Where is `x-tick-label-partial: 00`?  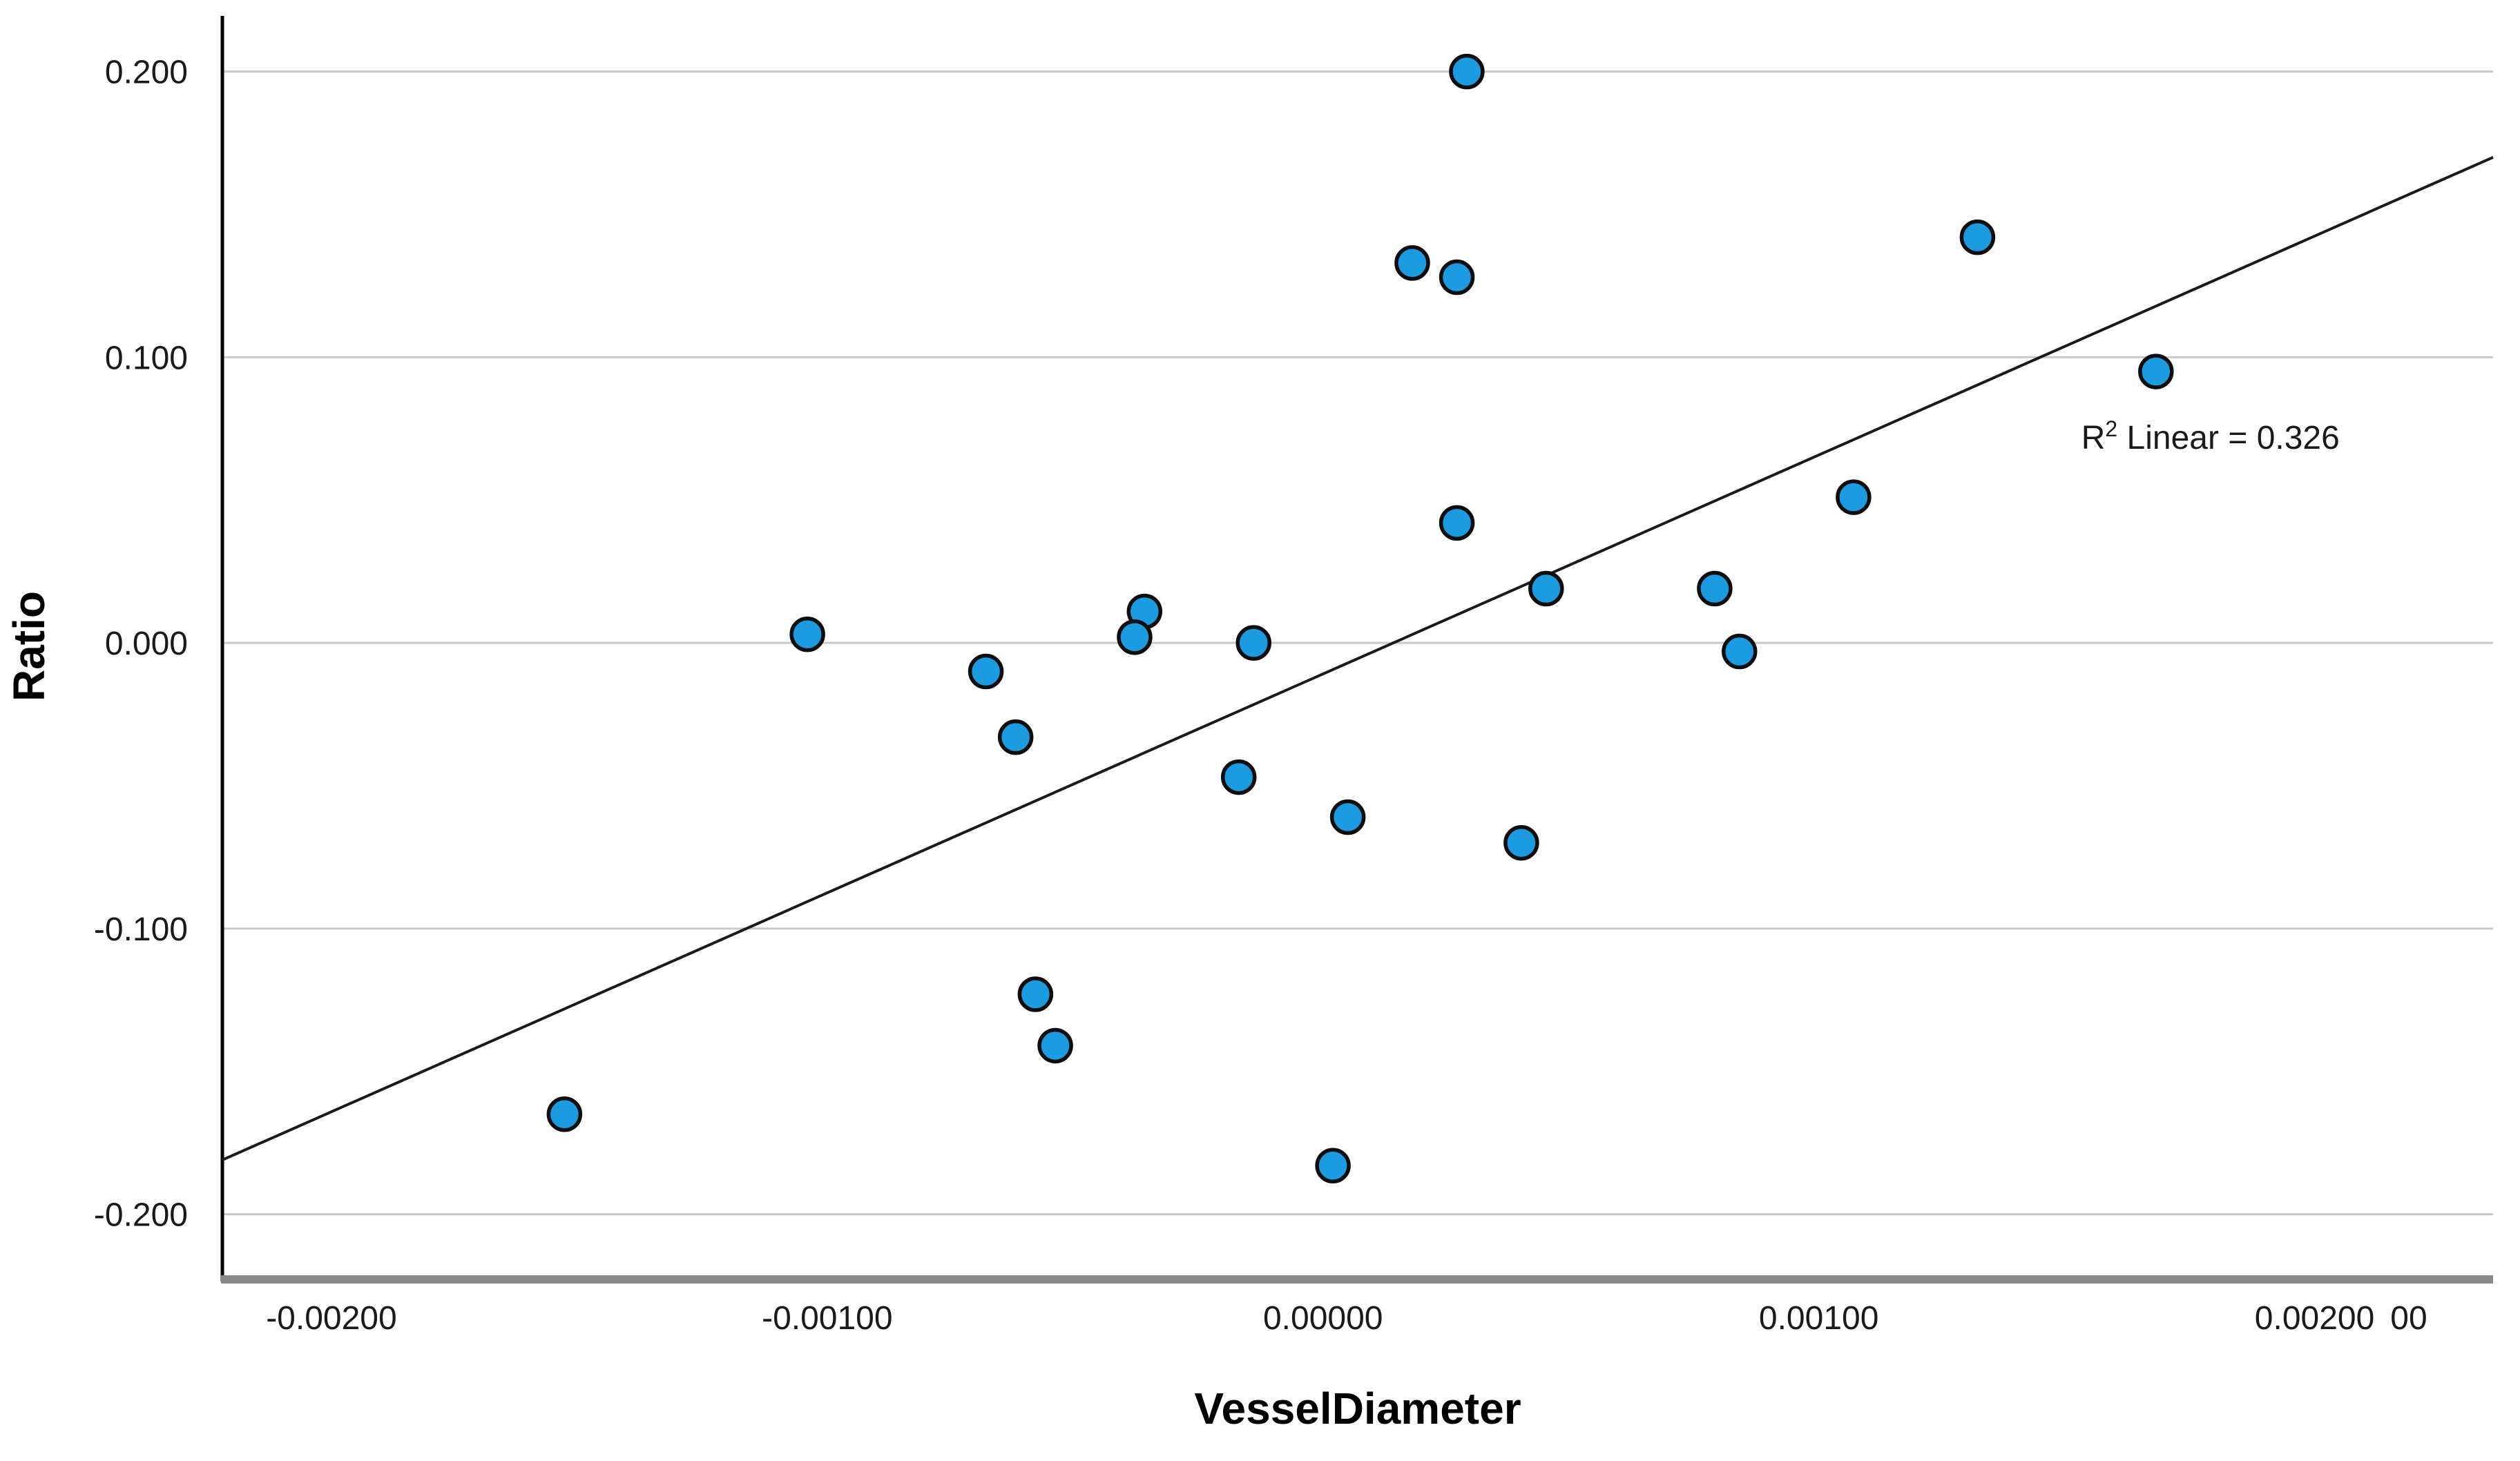
x-tick-label-partial: 00 is located at coordinates (2408, 1318).